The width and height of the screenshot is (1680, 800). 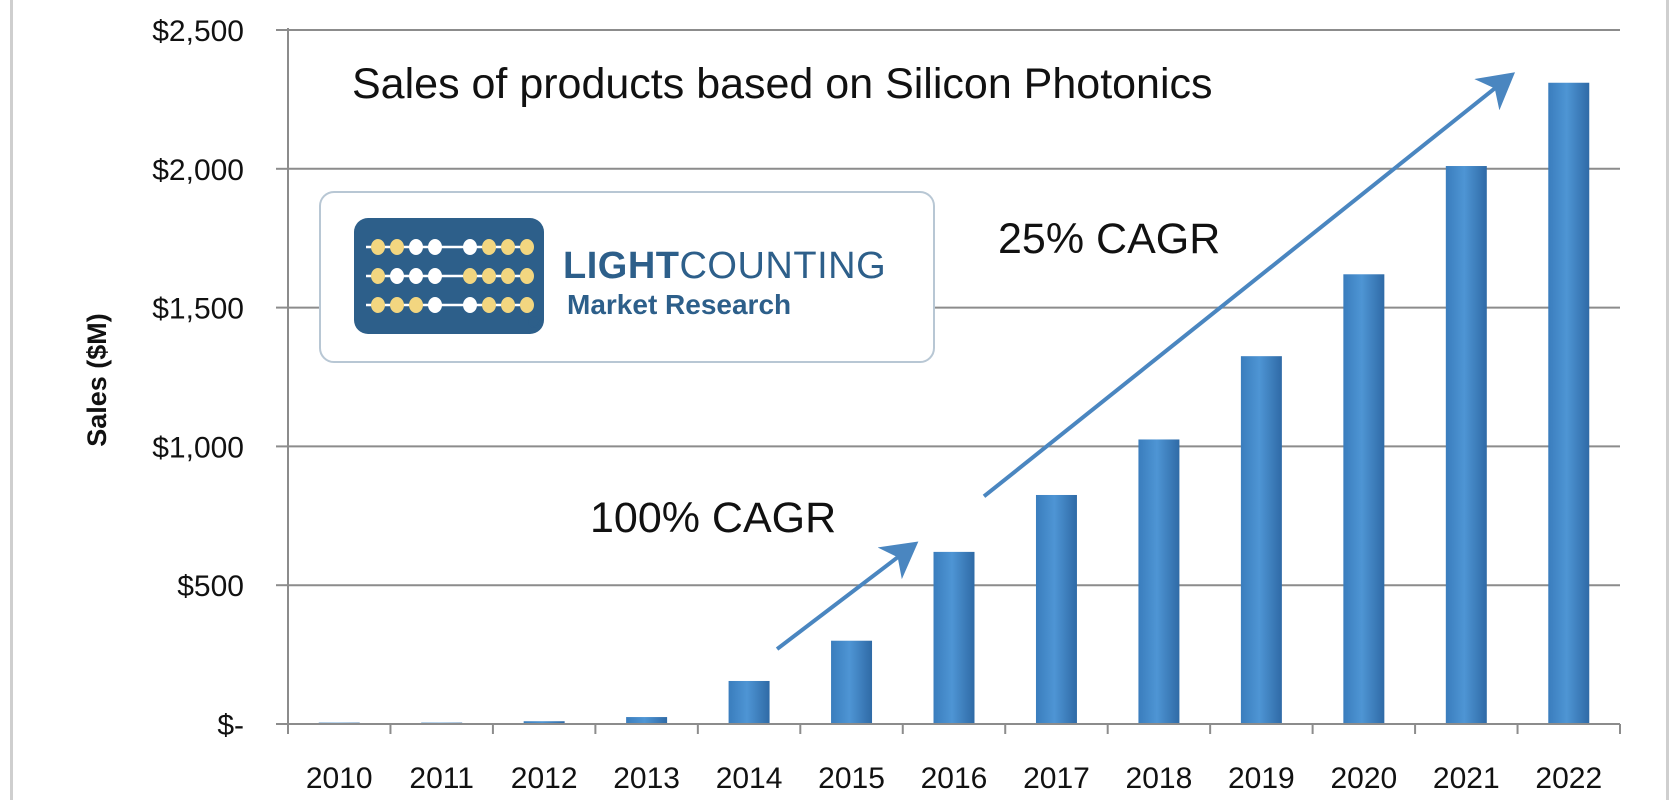 I want to click on registered-mark-icon, so click(x=534, y=322).